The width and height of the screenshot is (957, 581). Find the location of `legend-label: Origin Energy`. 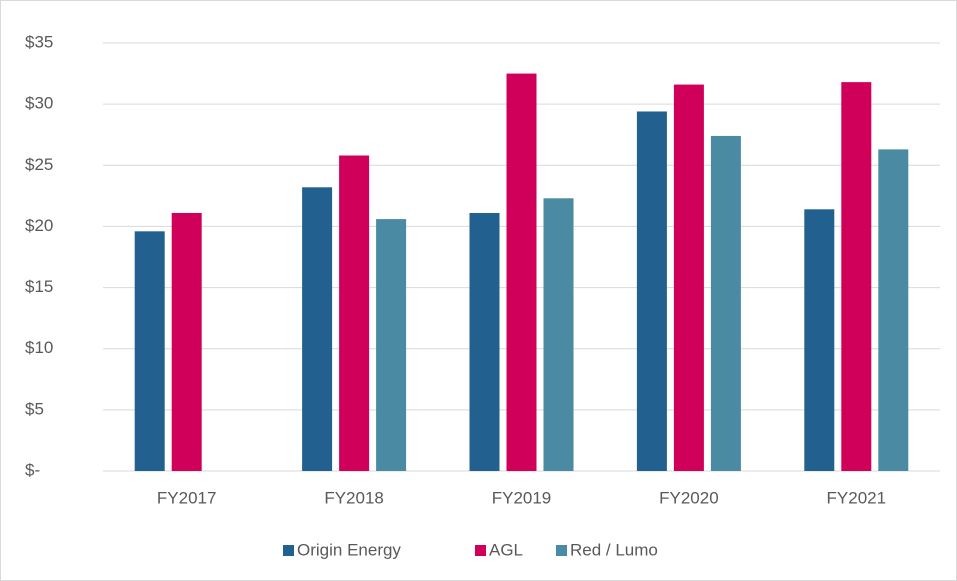

legend-label: Origin Energy is located at coordinates (349, 549).